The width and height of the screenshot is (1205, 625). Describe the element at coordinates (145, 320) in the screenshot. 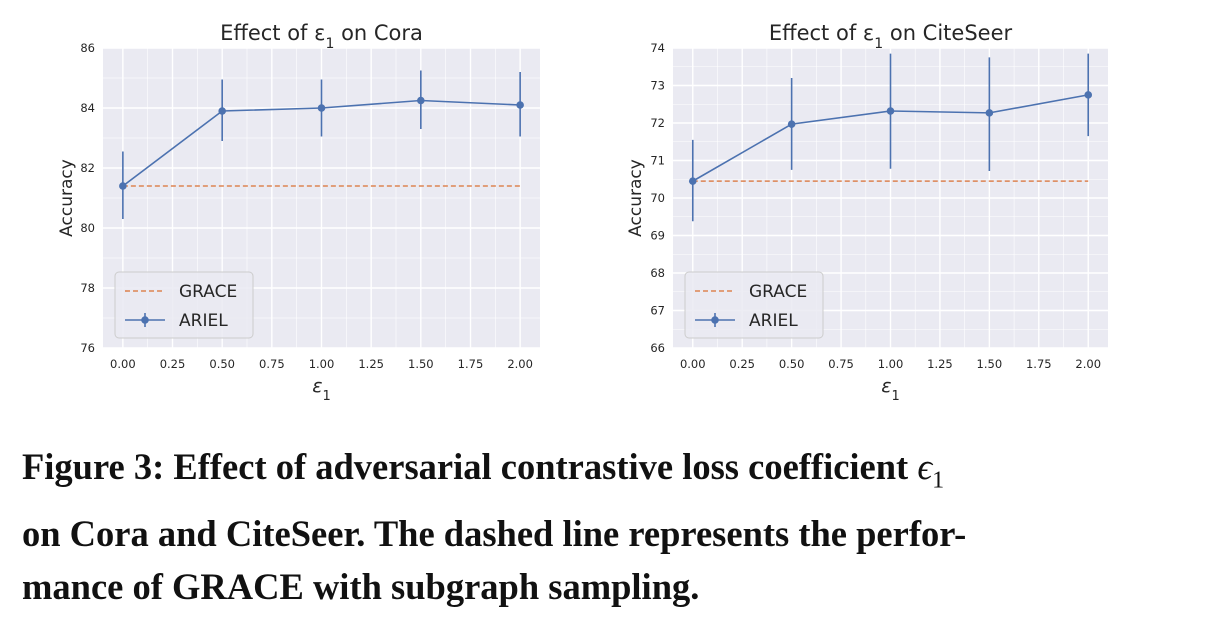

I see `cora-legend-ariel-marker` at that location.